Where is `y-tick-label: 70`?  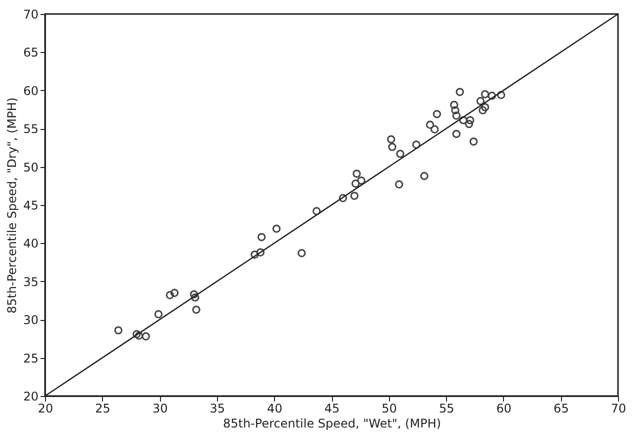
y-tick-label: 70 is located at coordinates (30, 15).